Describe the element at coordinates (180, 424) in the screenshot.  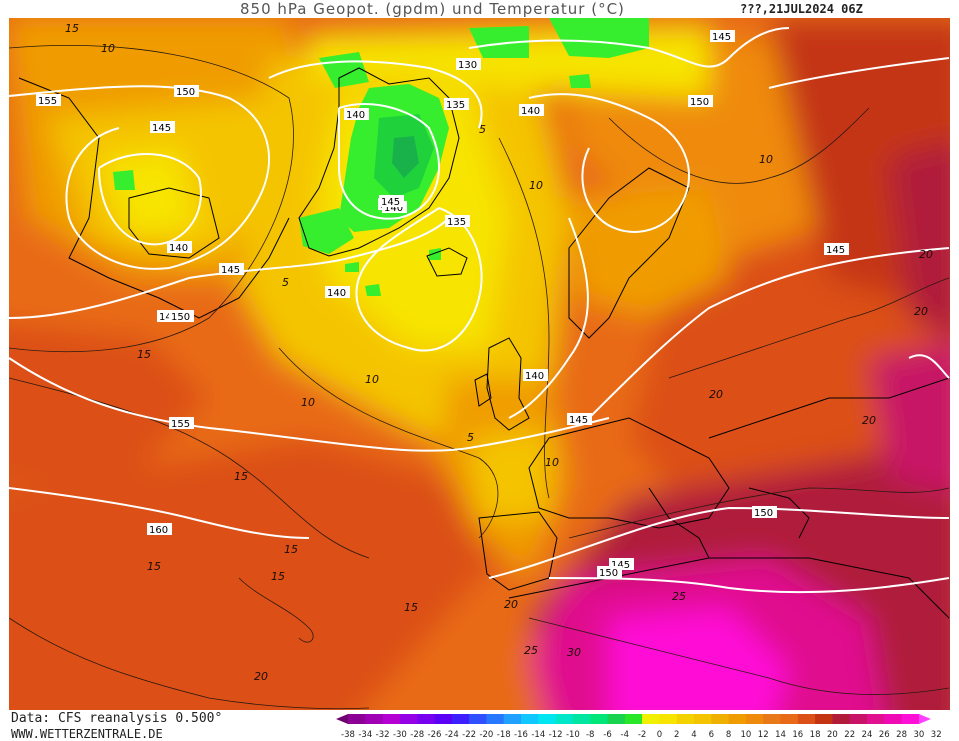
I see `geopotential-label-text: 155` at that location.